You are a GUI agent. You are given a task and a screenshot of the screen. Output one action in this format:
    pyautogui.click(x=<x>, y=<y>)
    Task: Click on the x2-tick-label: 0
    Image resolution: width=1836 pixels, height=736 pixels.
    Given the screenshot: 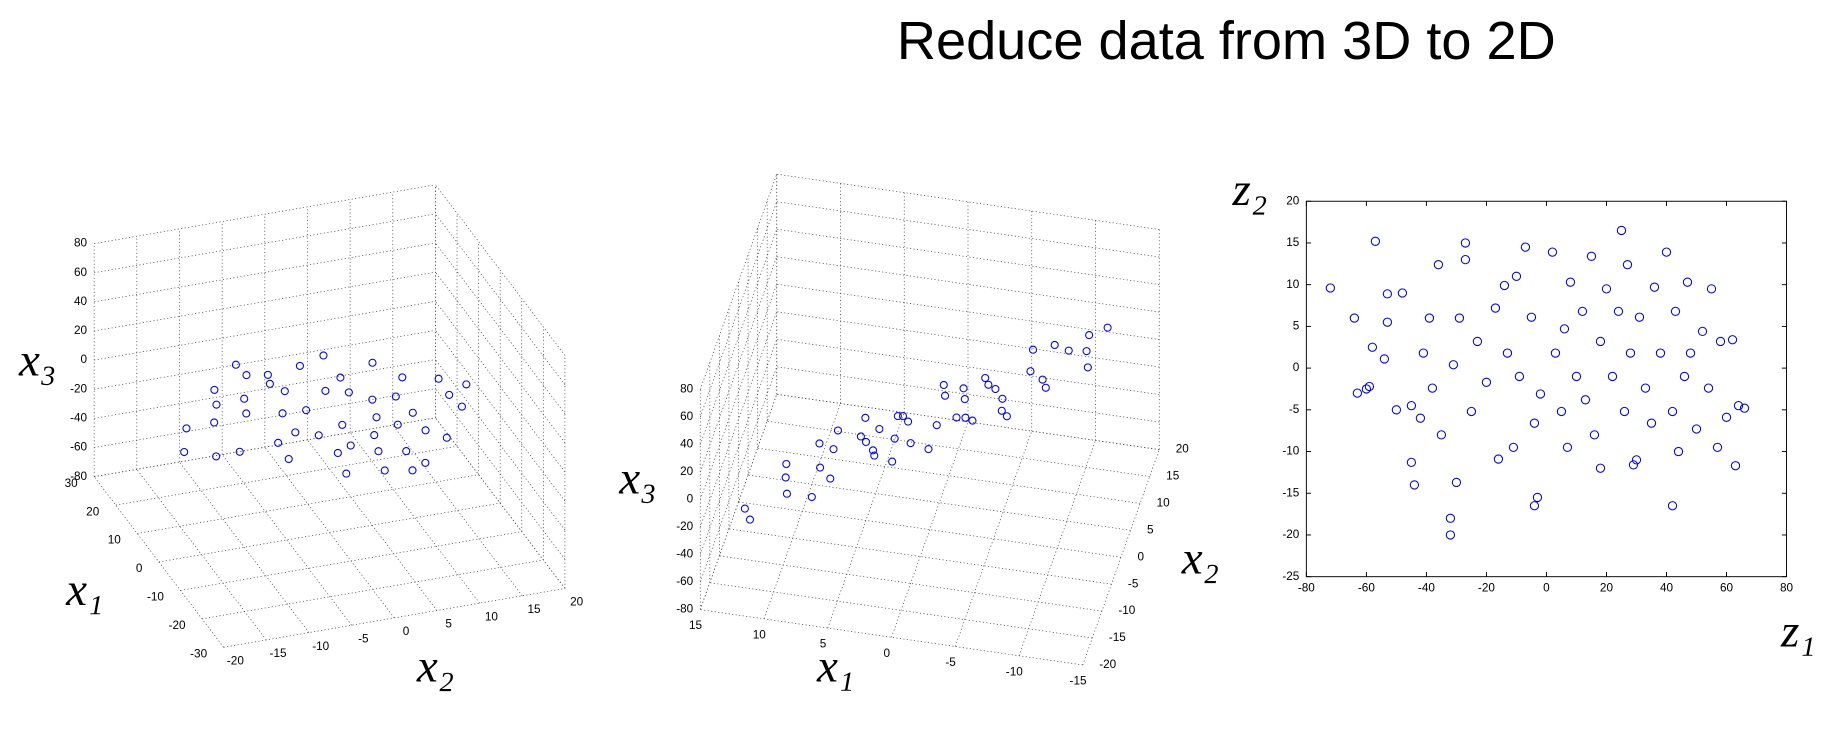 What is the action you would take?
    pyautogui.click(x=1140, y=556)
    